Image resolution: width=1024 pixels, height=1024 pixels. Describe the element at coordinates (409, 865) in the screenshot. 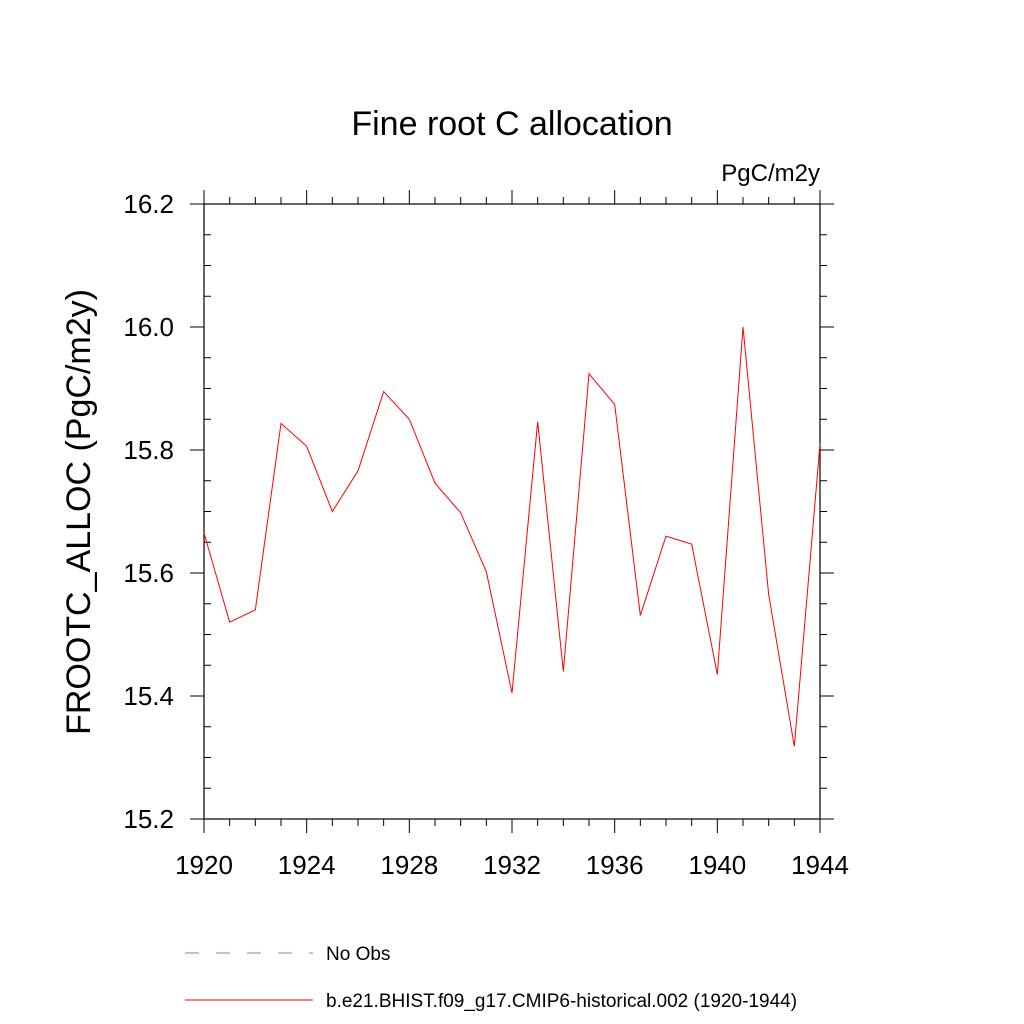

I see `x-tick-label: 1928` at that location.